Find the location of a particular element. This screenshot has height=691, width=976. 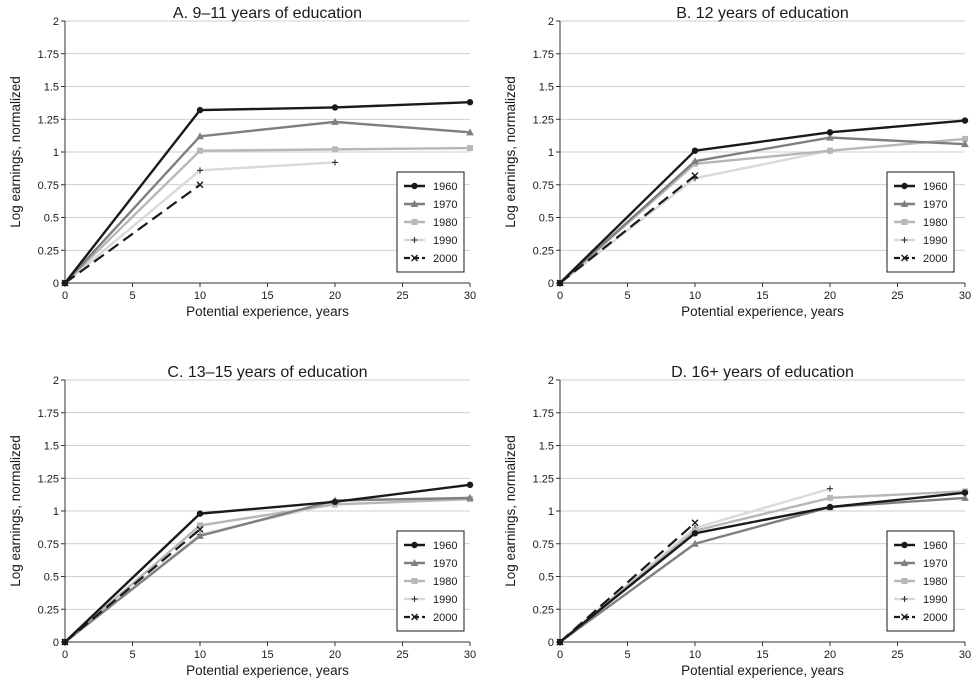

y-axis-label: Log earnings, normalized is located at coordinates (15, 152).